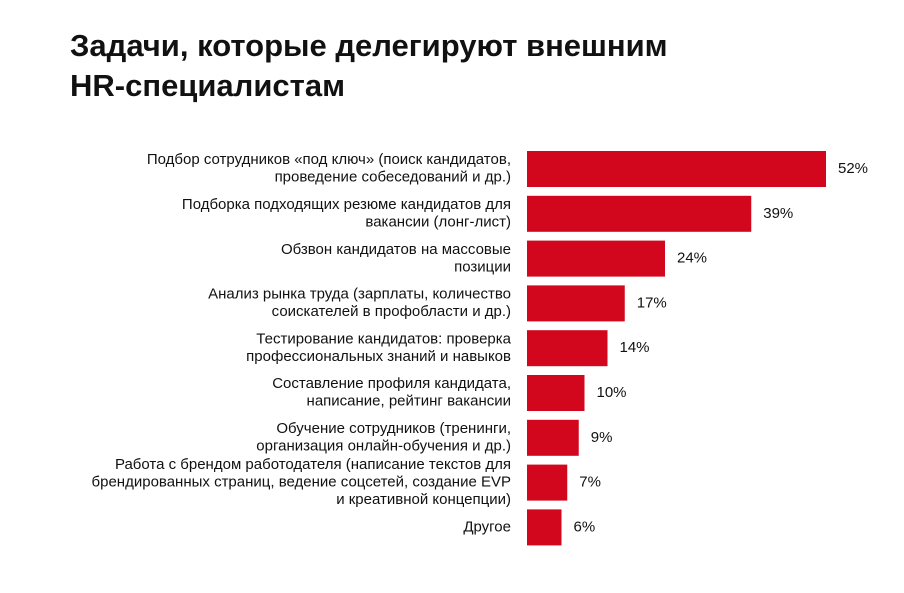 The image size is (904, 593). What do you see at coordinates (438, 222) in the screenshot?
I see `category-label: вакансии (лонг-лист)` at bounding box center [438, 222].